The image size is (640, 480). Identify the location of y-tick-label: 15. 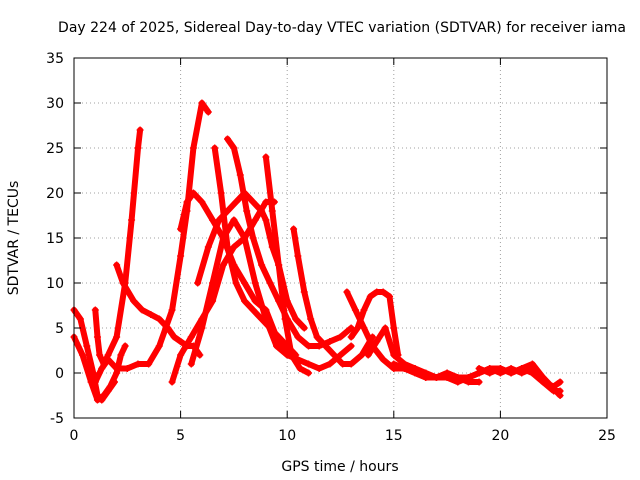
(55, 239).